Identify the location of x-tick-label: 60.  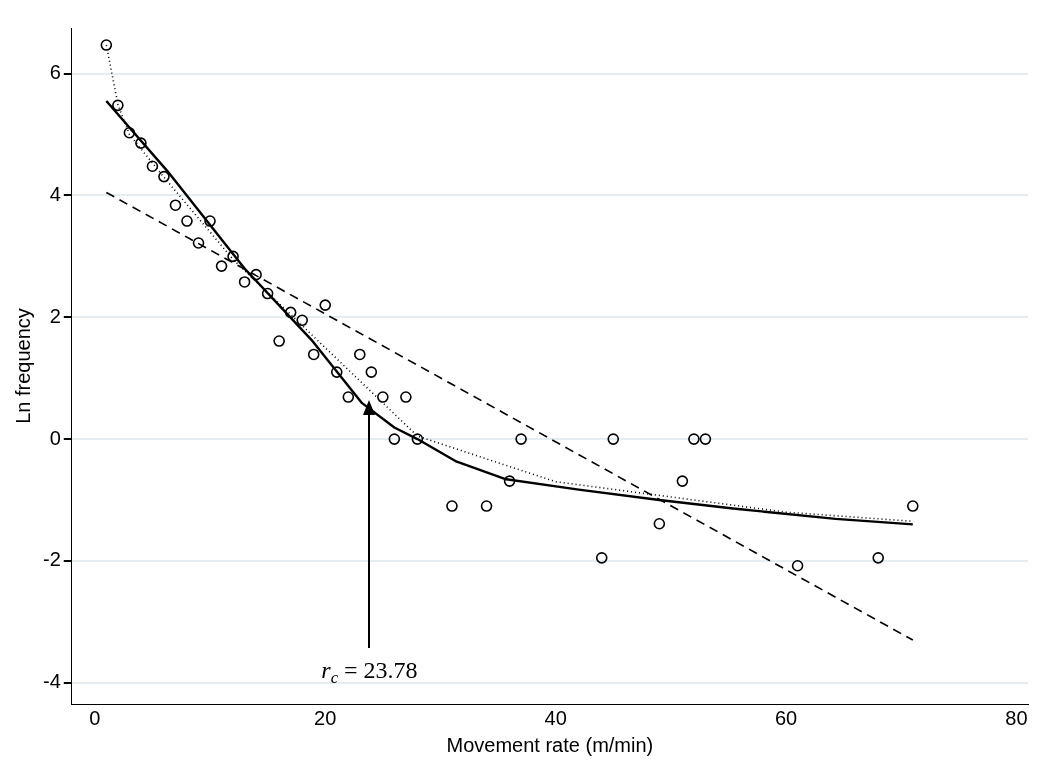
(786, 717).